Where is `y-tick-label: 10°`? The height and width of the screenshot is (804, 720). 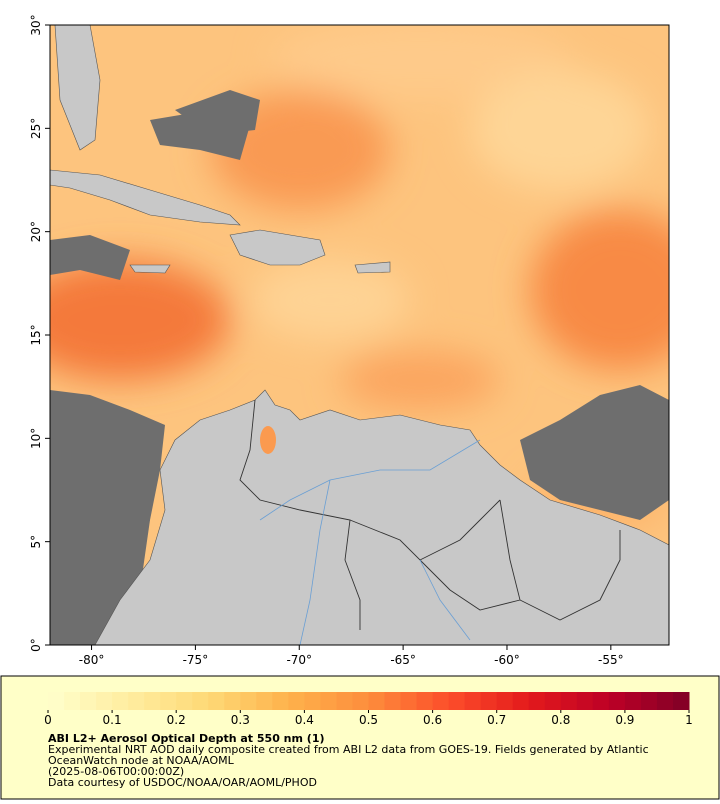
y-tick-label: 10° is located at coordinates (36, 438).